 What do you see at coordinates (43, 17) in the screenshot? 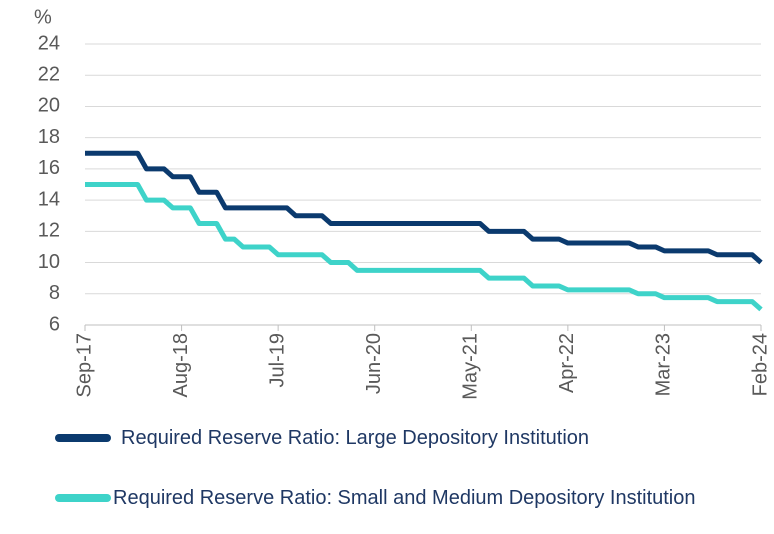
I see `y-axis-label: %` at bounding box center [43, 17].